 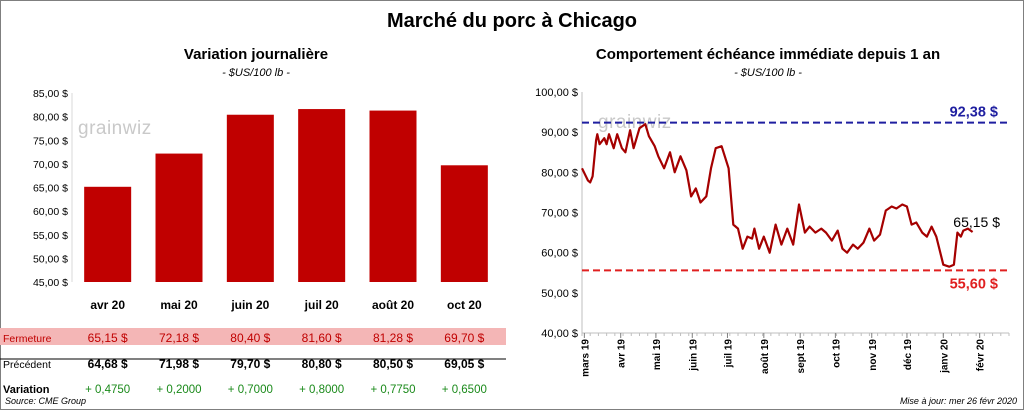 I want to click on x-tick-label: avr 20, so click(x=107, y=305).